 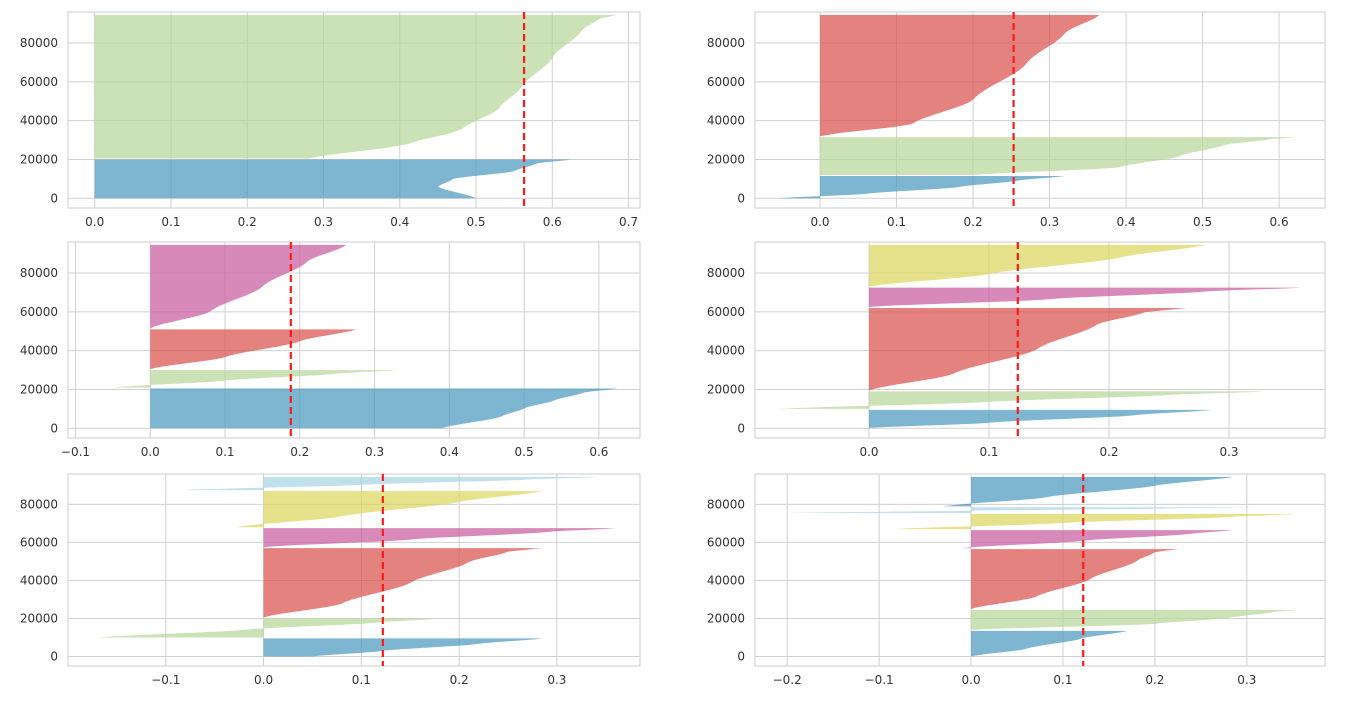 I want to click on silhouette-plot-4: 0.0 0.1 0.2 0.3 0 20000 40000 60000 80000, so click(x=1016, y=350).